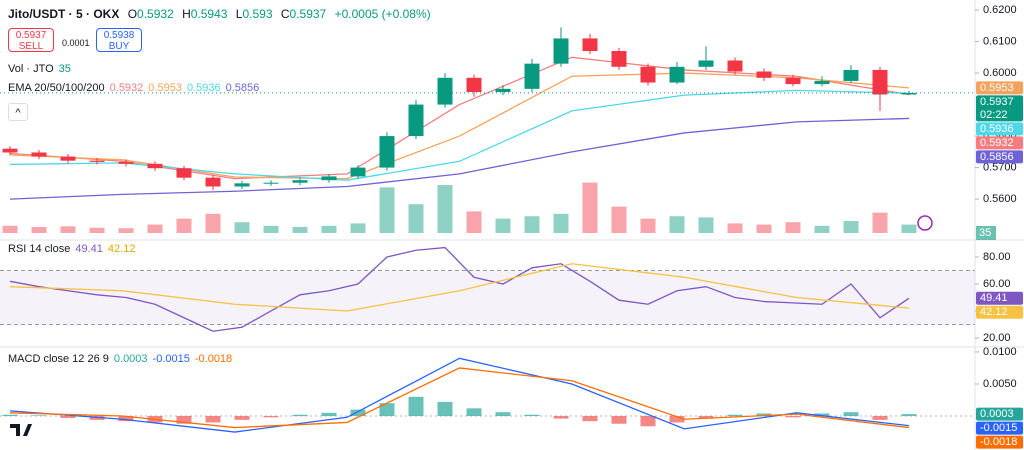 The width and height of the screenshot is (1024, 450). What do you see at coordinates (1000, 167) in the screenshot?
I see `y-tick-label: 0.5700` at bounding box center [1000, 167].